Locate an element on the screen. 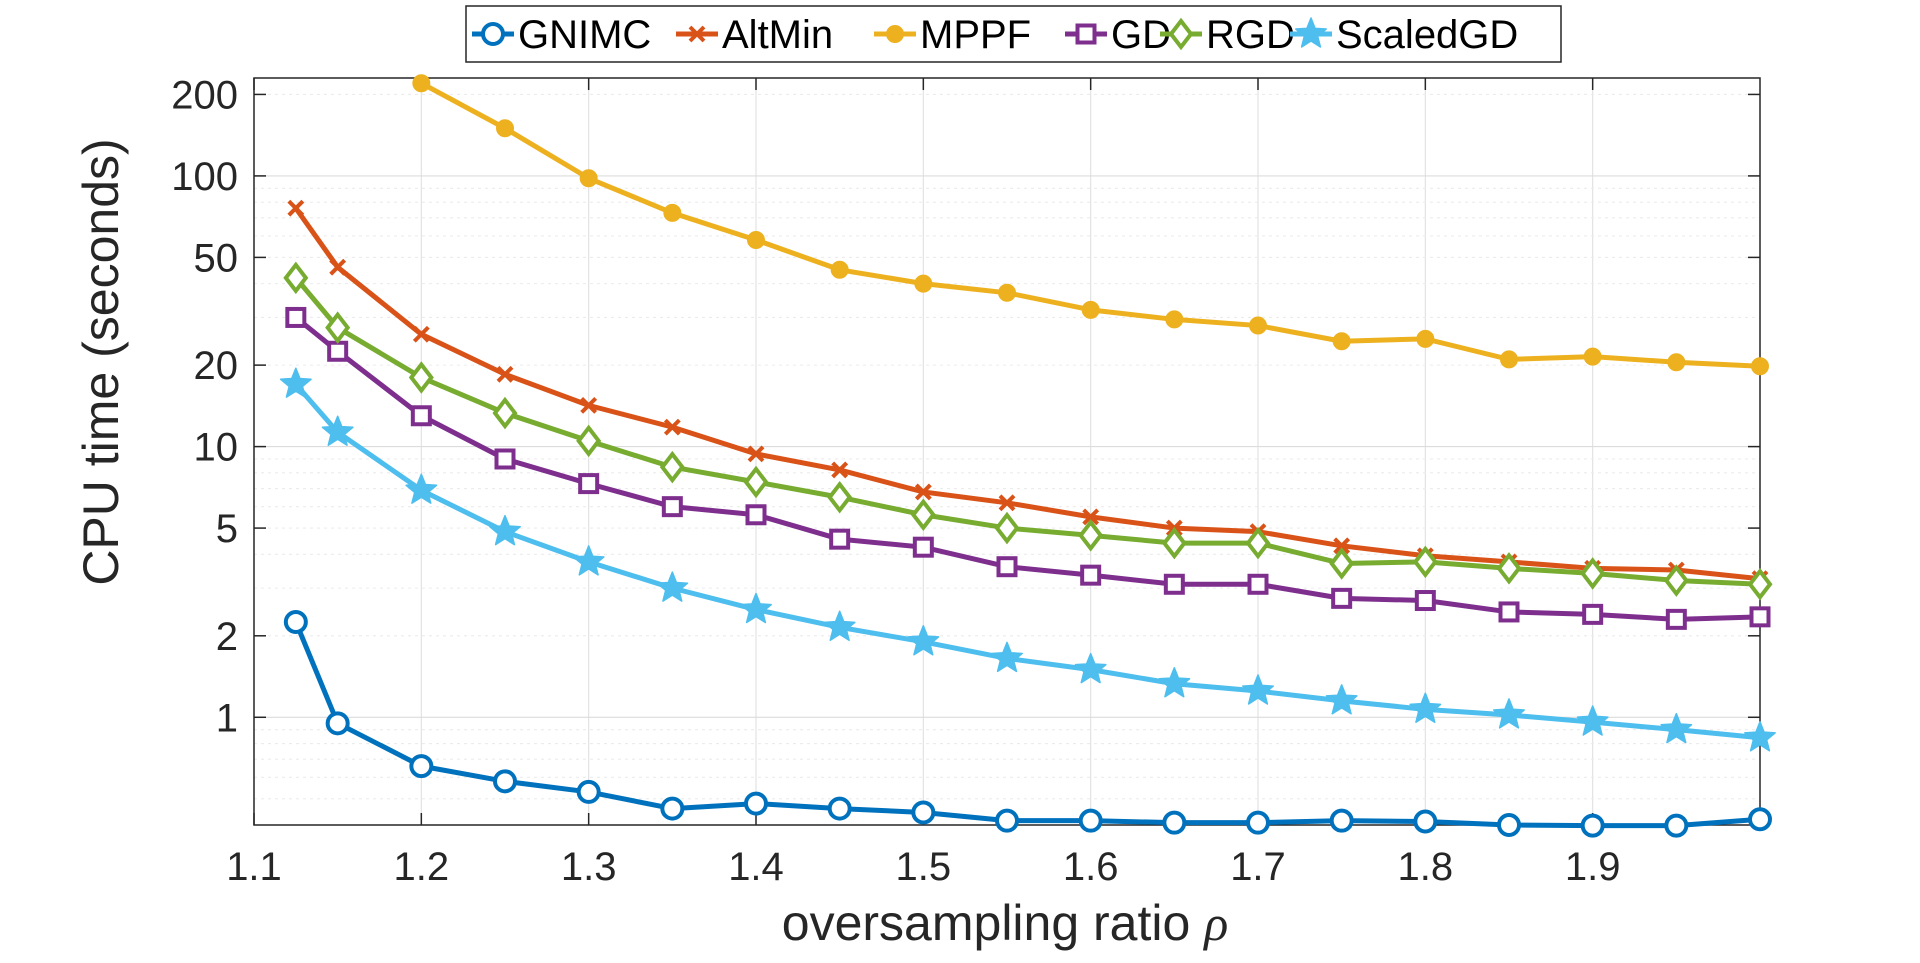  legend-item-scaledgd: ScaledGD is located at coordinates (1404, 35).